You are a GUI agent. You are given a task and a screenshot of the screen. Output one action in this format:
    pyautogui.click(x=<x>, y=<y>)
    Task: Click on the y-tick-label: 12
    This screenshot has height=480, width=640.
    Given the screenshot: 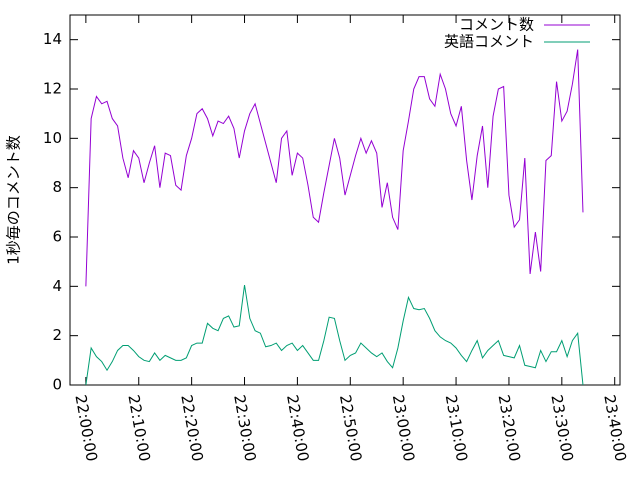 What is the action you would take?
    pyautogui.click(x=52, y=89)
    